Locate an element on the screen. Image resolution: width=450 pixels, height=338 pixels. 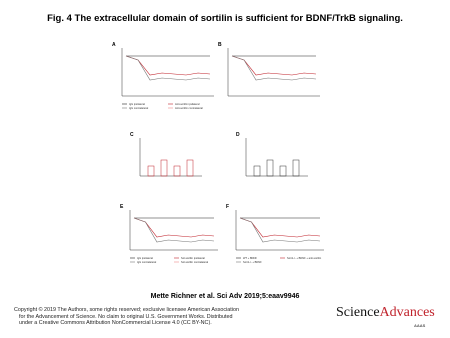
logo-text: Science is located at coordinates (358, 312).